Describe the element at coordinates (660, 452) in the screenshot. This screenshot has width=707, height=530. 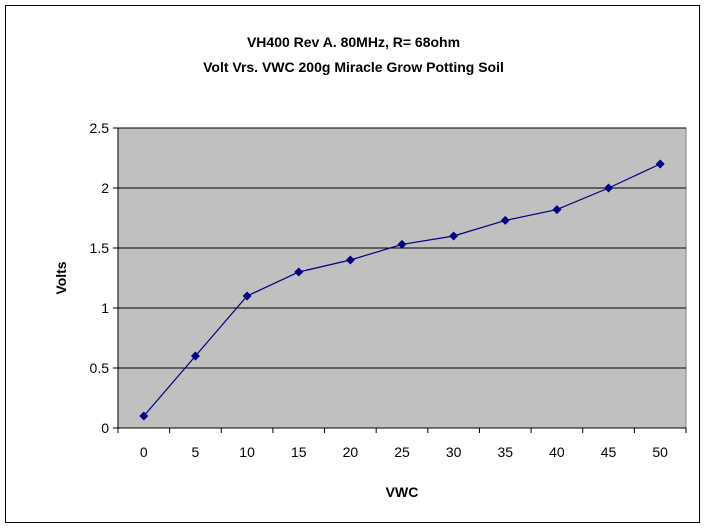
I see `x-tick-label: 50` at that location.